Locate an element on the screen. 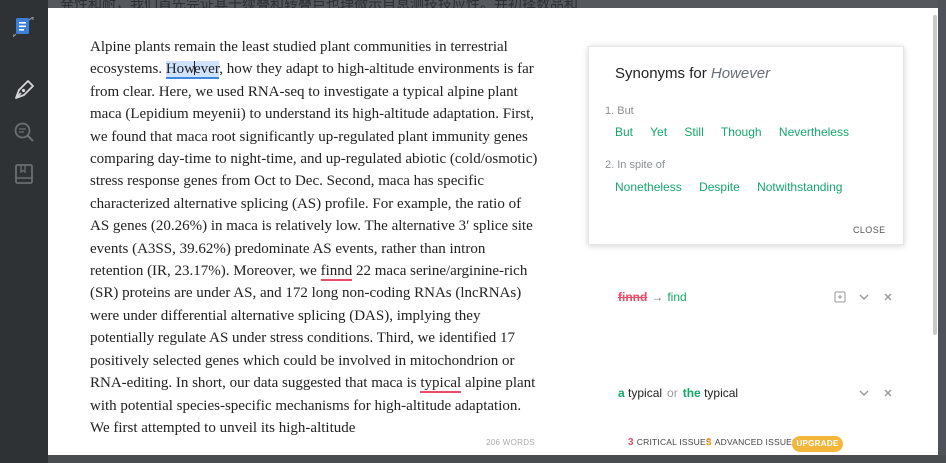 The width and height of the screenshot is (946, 463). synonym-group-2: Nonetheless Despite Notwithstanding is located at coordinates (735, 187).